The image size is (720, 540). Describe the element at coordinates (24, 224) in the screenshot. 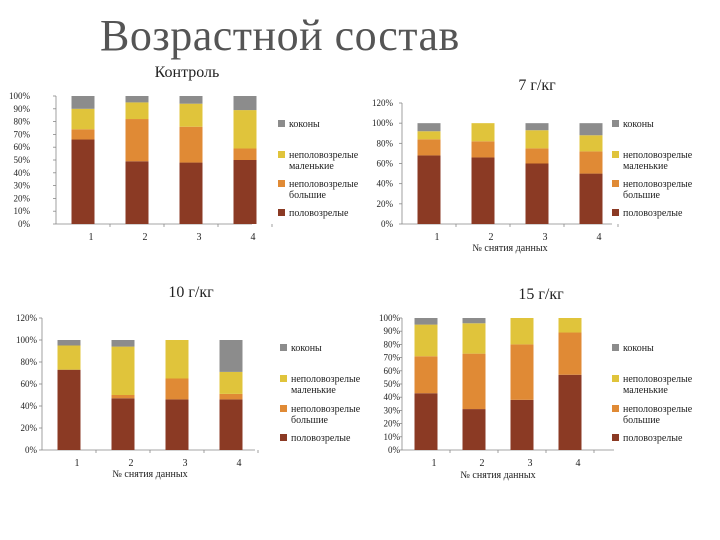

I see `y-tick-label: 0%` at that location.